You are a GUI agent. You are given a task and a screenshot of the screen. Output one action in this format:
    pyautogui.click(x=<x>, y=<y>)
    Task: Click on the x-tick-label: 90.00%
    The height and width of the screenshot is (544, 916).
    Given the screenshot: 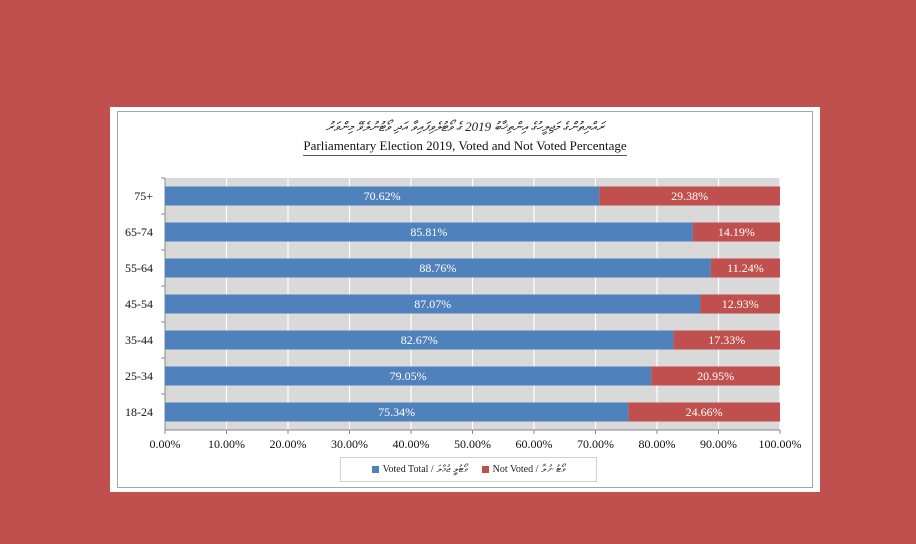 What is the action you would take?
    pyautogui.click(x=718, y=444)
    